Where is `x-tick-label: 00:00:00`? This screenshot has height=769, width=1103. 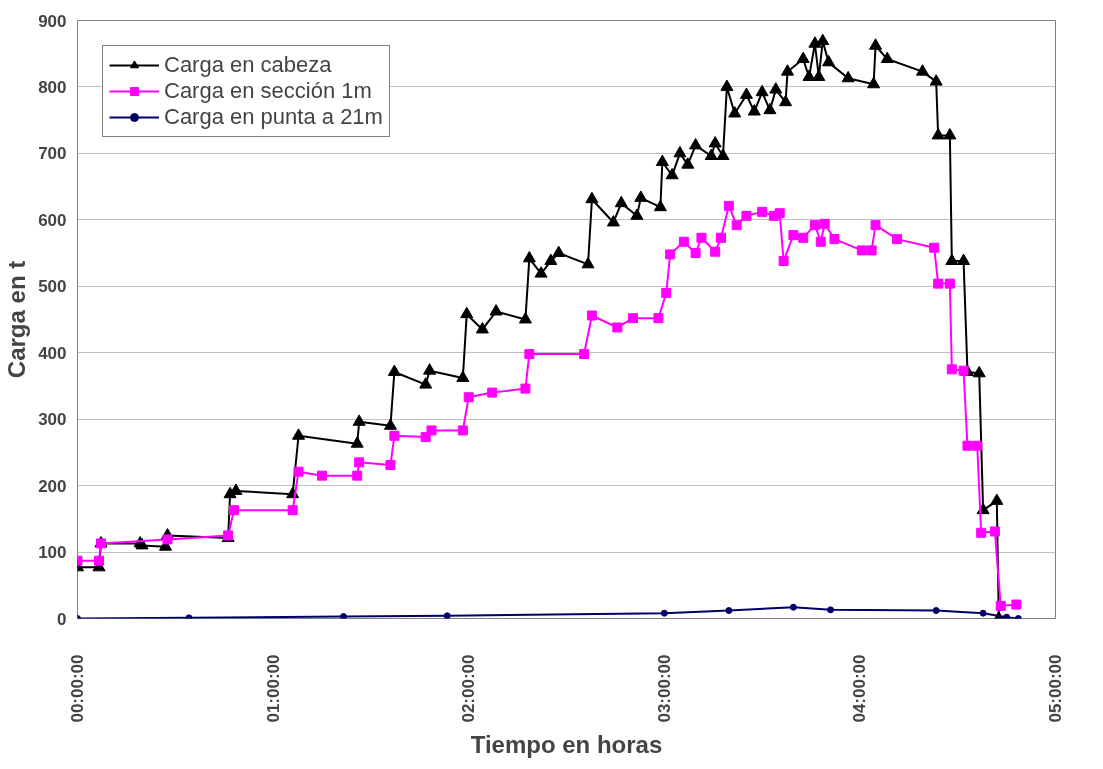 x-tick-label: 00:00:00 is located at coordinates (77, 688).